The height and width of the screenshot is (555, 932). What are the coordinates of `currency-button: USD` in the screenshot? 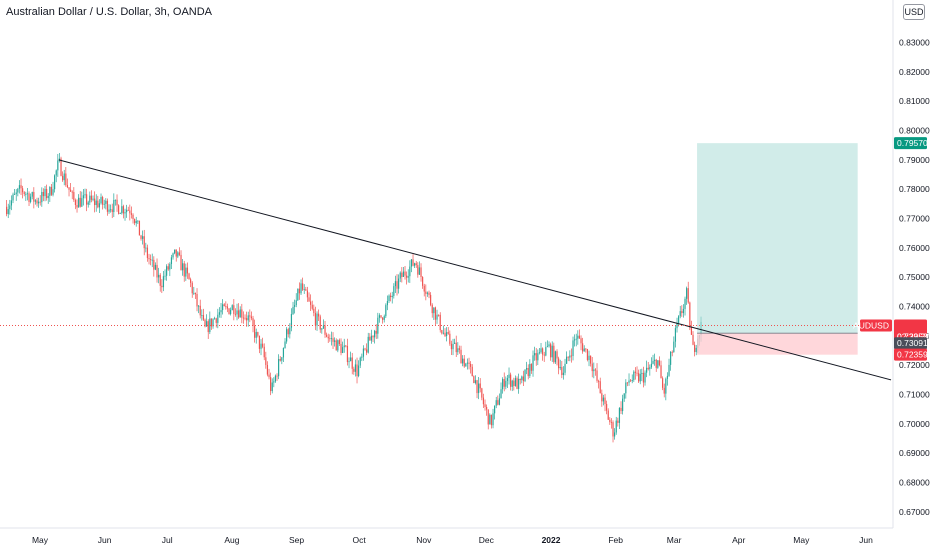 It's located at (914, 12).